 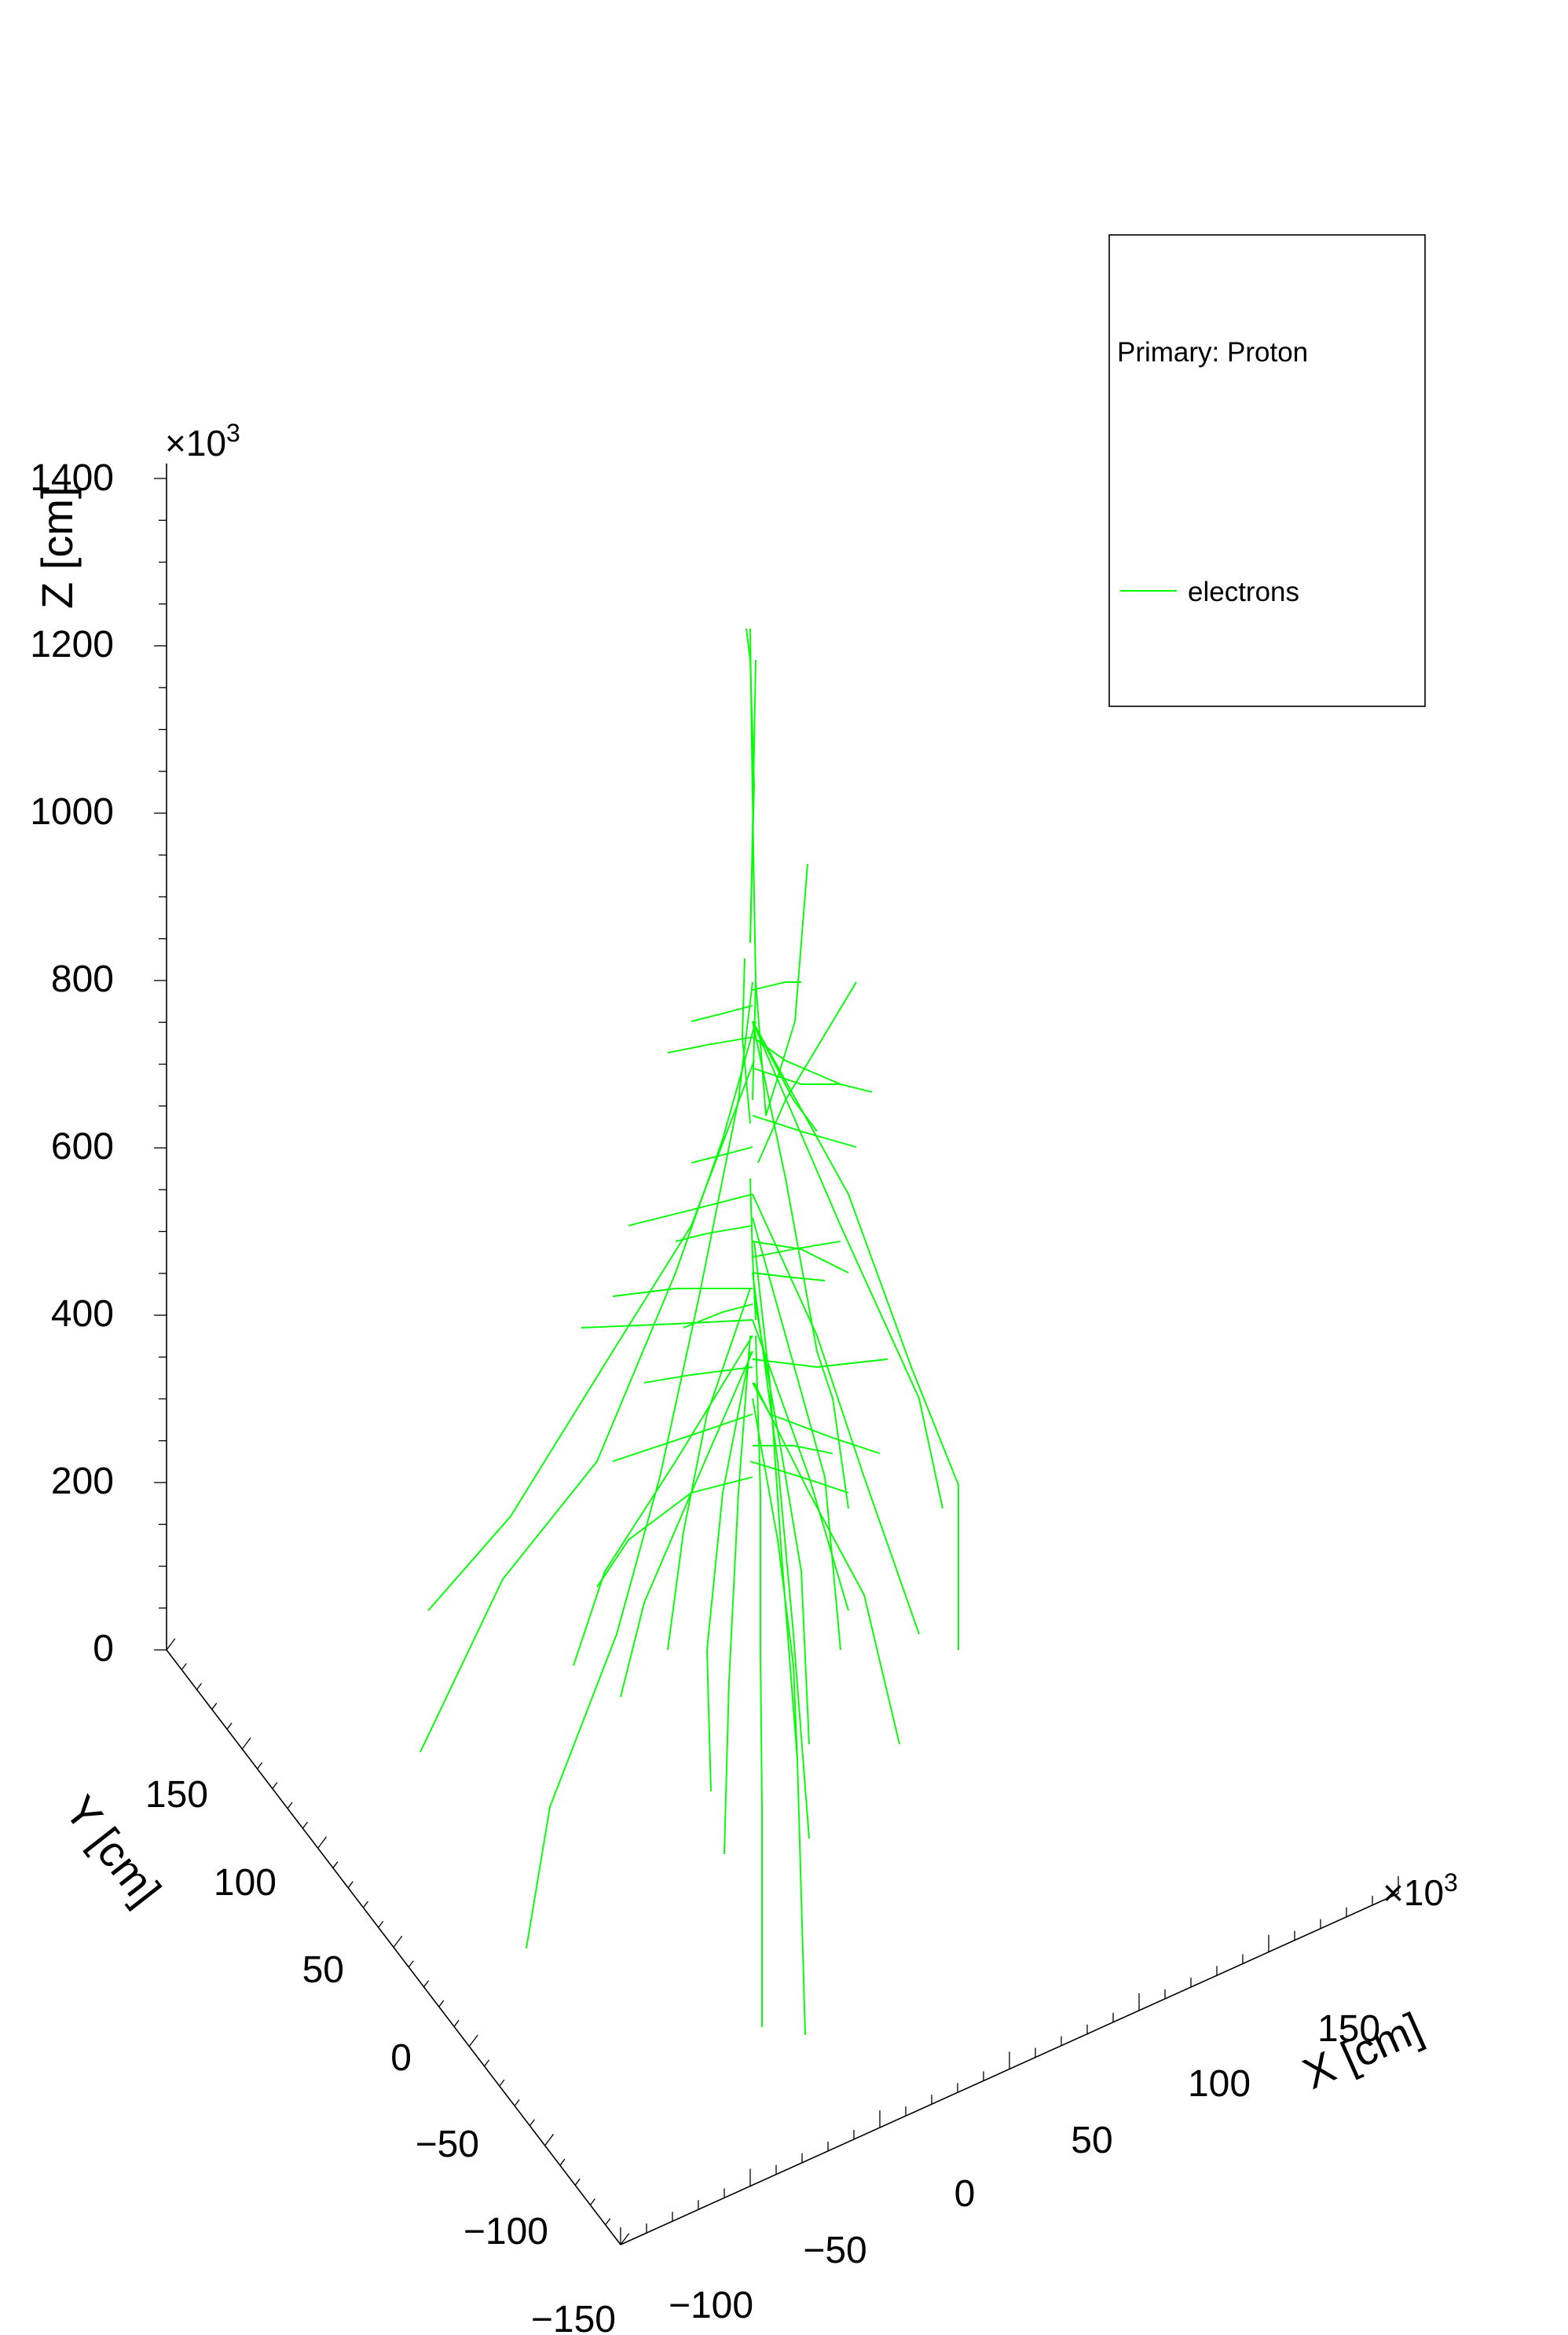 I want to click on y-tick-label: 50, so click(x=323, y=1970).